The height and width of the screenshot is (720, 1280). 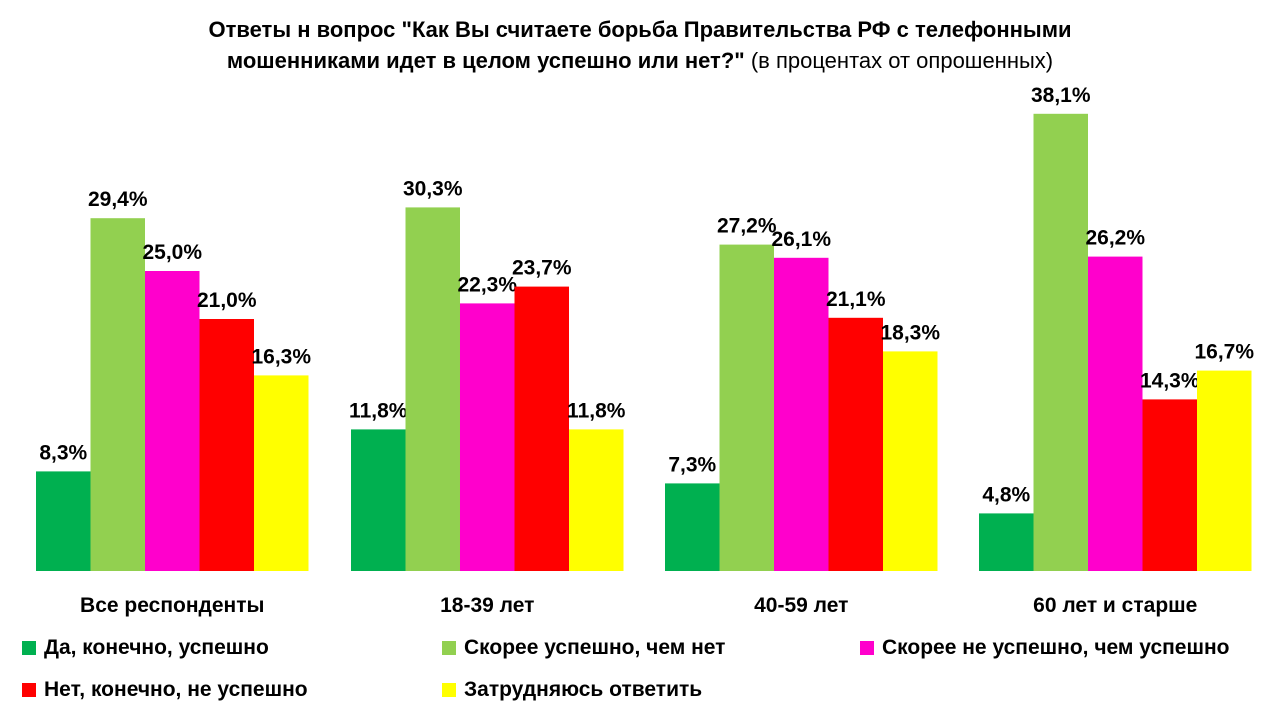 I want to click on data-label: 16,3%, so click(x=281, y=356).